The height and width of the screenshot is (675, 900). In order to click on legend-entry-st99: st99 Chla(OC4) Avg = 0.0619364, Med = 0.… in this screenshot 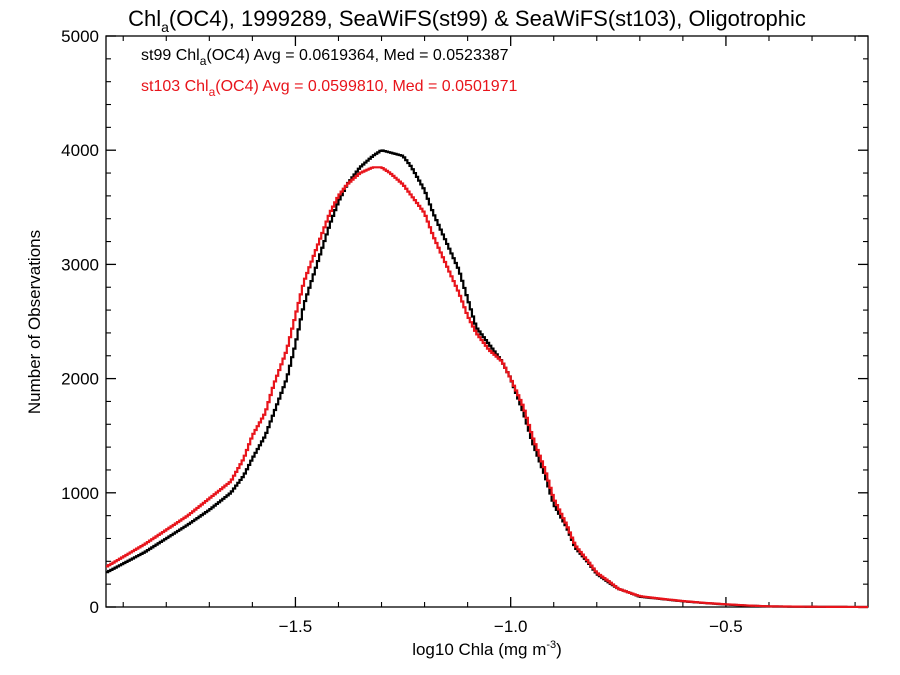, I will do `click(325, 57)`.